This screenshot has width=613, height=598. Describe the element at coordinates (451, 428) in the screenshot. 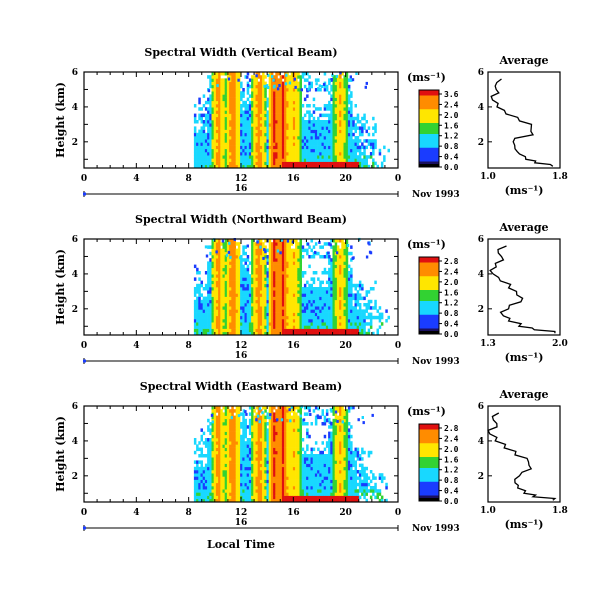

I see `colorbar-tick-label: 2.8` at that location.